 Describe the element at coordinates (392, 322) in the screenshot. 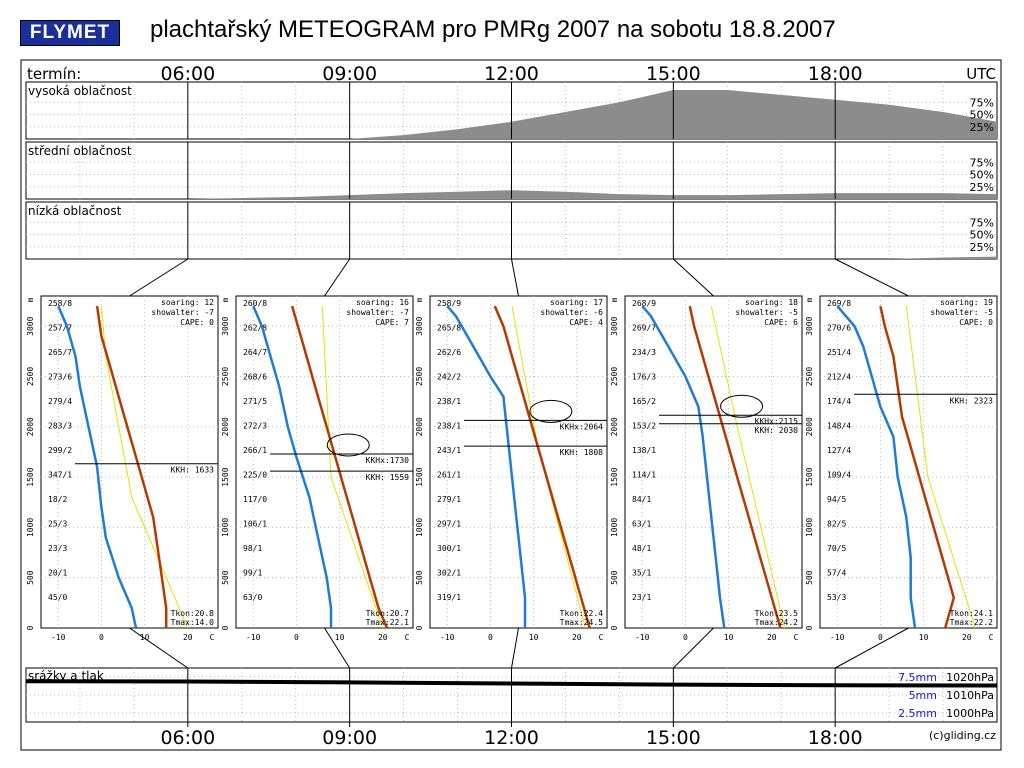

I see `cape-value: CAPE: 7` at that location.